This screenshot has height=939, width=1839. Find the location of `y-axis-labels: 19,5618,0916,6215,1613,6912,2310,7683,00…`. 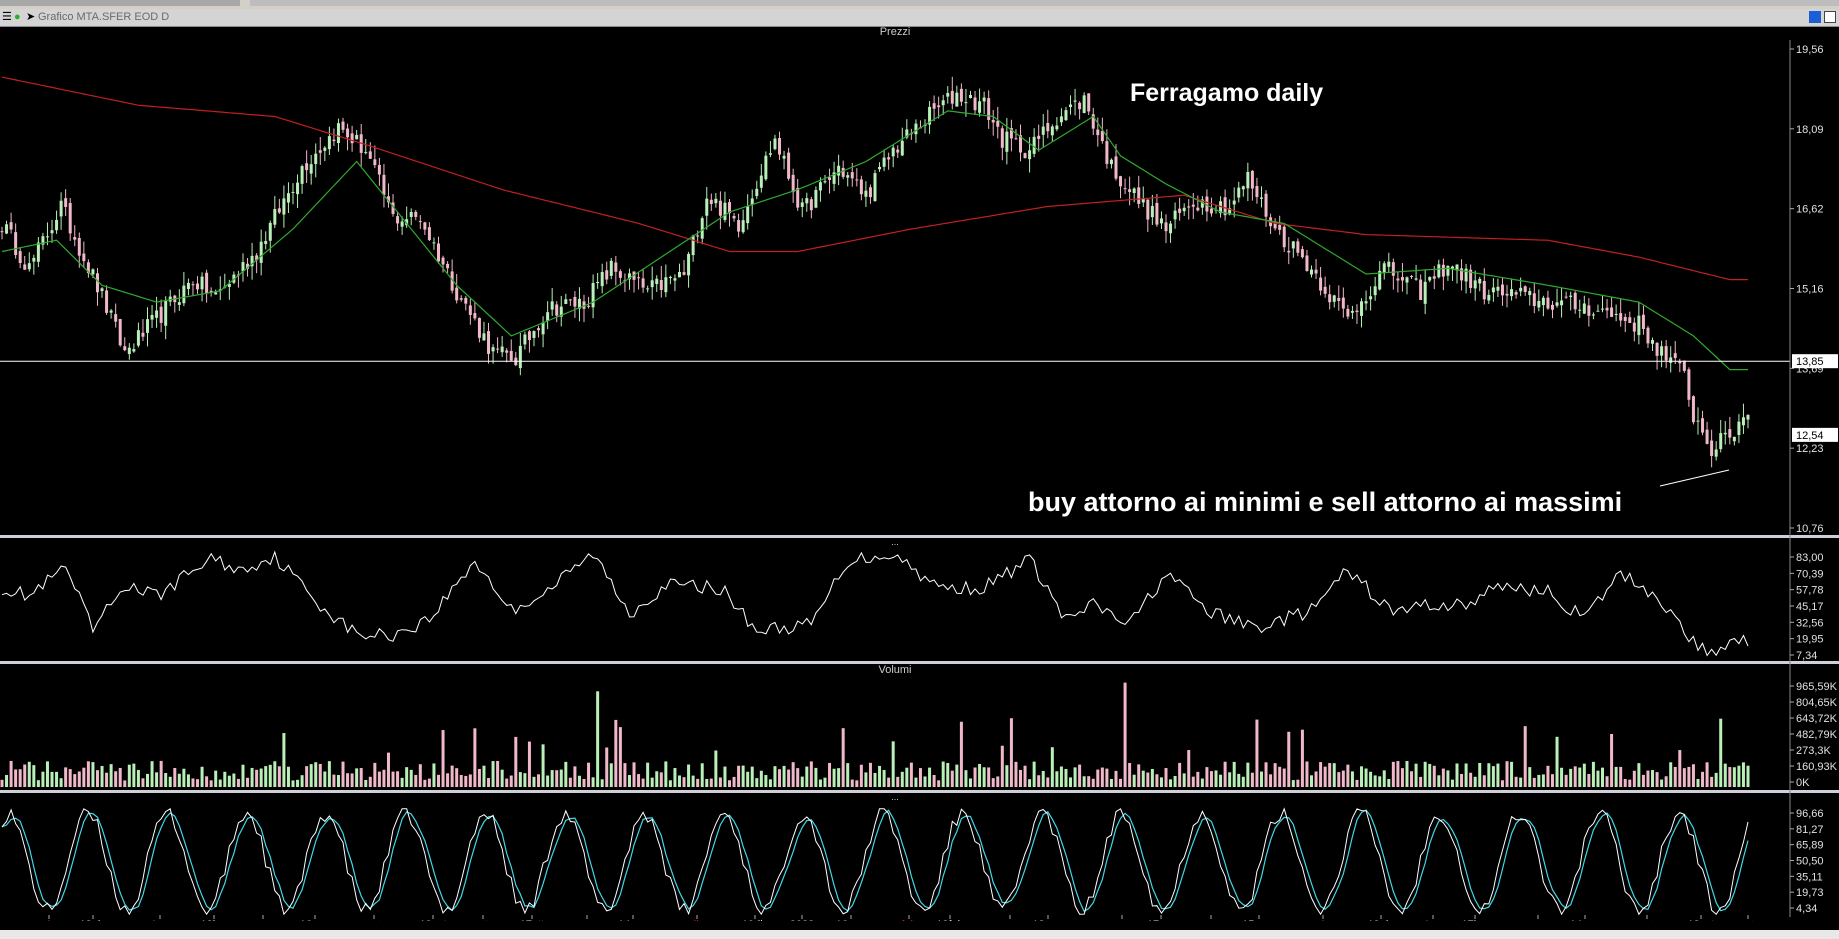

y-axis-labels: 19,5618,0916,6215,1613,6912,2310,7683,00… is located at coordinates (1813, 478).